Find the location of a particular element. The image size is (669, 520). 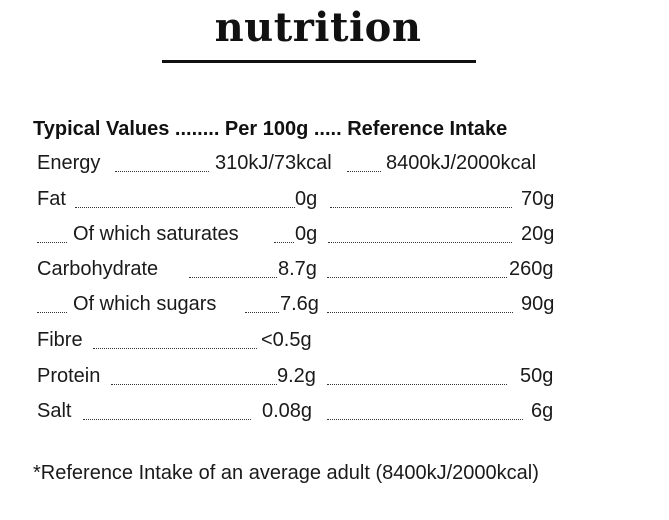

row-label: Energy is located at coordinates (69, 163).